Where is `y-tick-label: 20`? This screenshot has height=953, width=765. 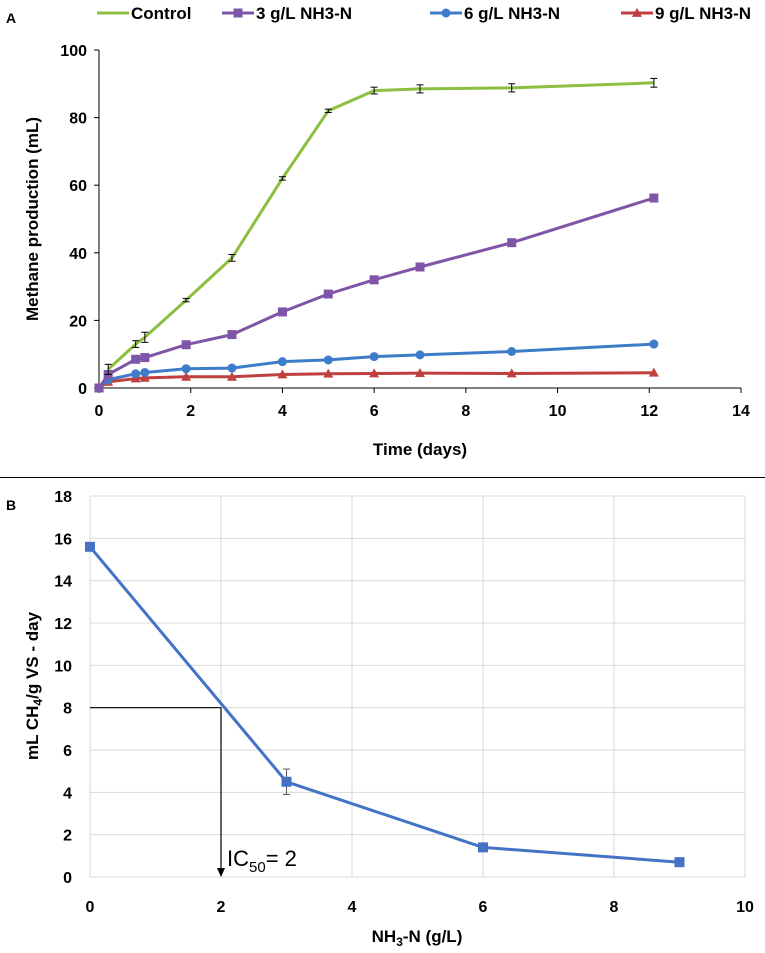 y-tick-label: 20 is located at coordinates (78, 321).